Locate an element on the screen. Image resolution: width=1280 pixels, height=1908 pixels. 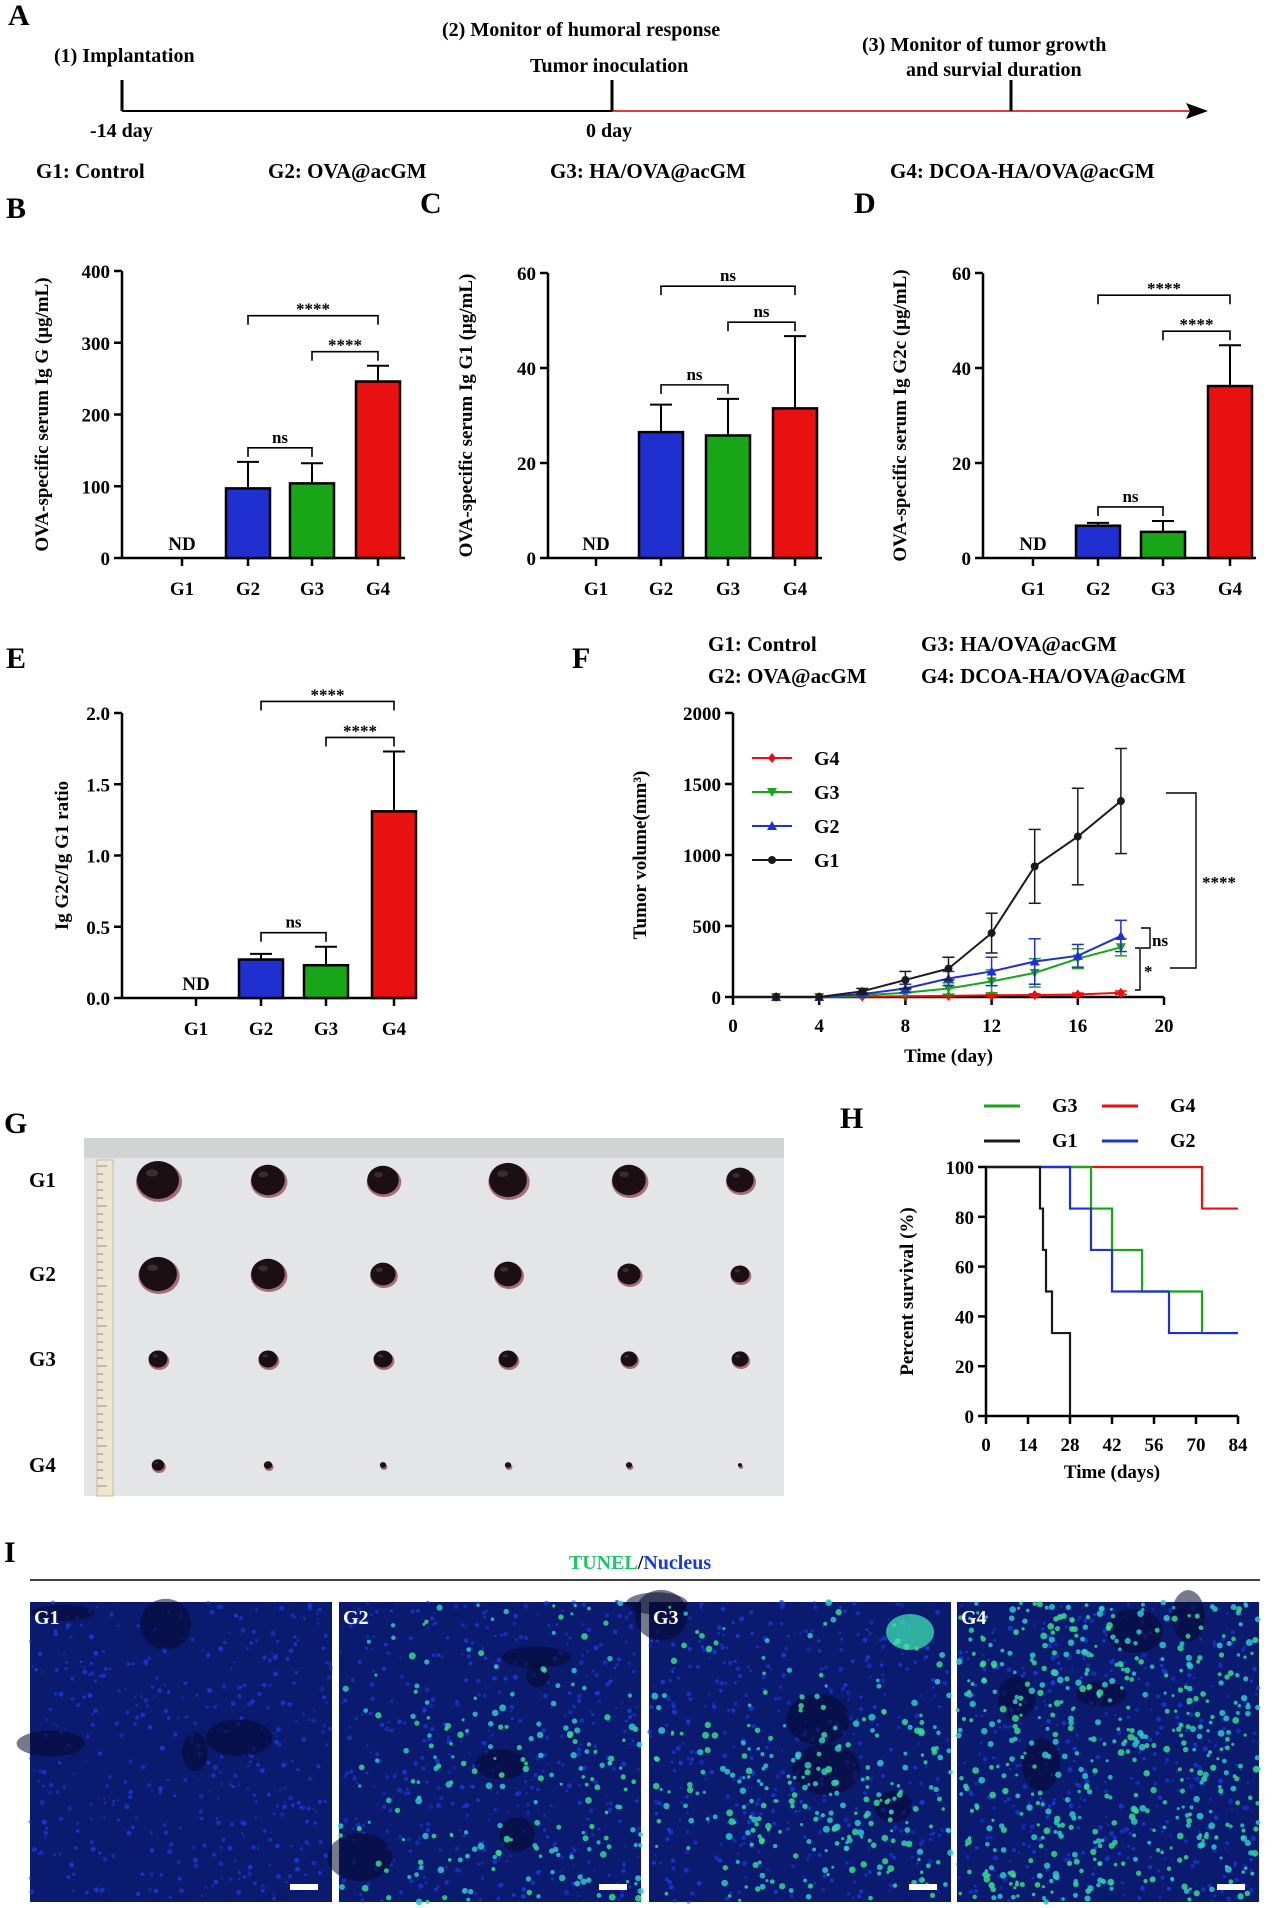
panel-letter-i: I is located at coordinates (10, 1552).